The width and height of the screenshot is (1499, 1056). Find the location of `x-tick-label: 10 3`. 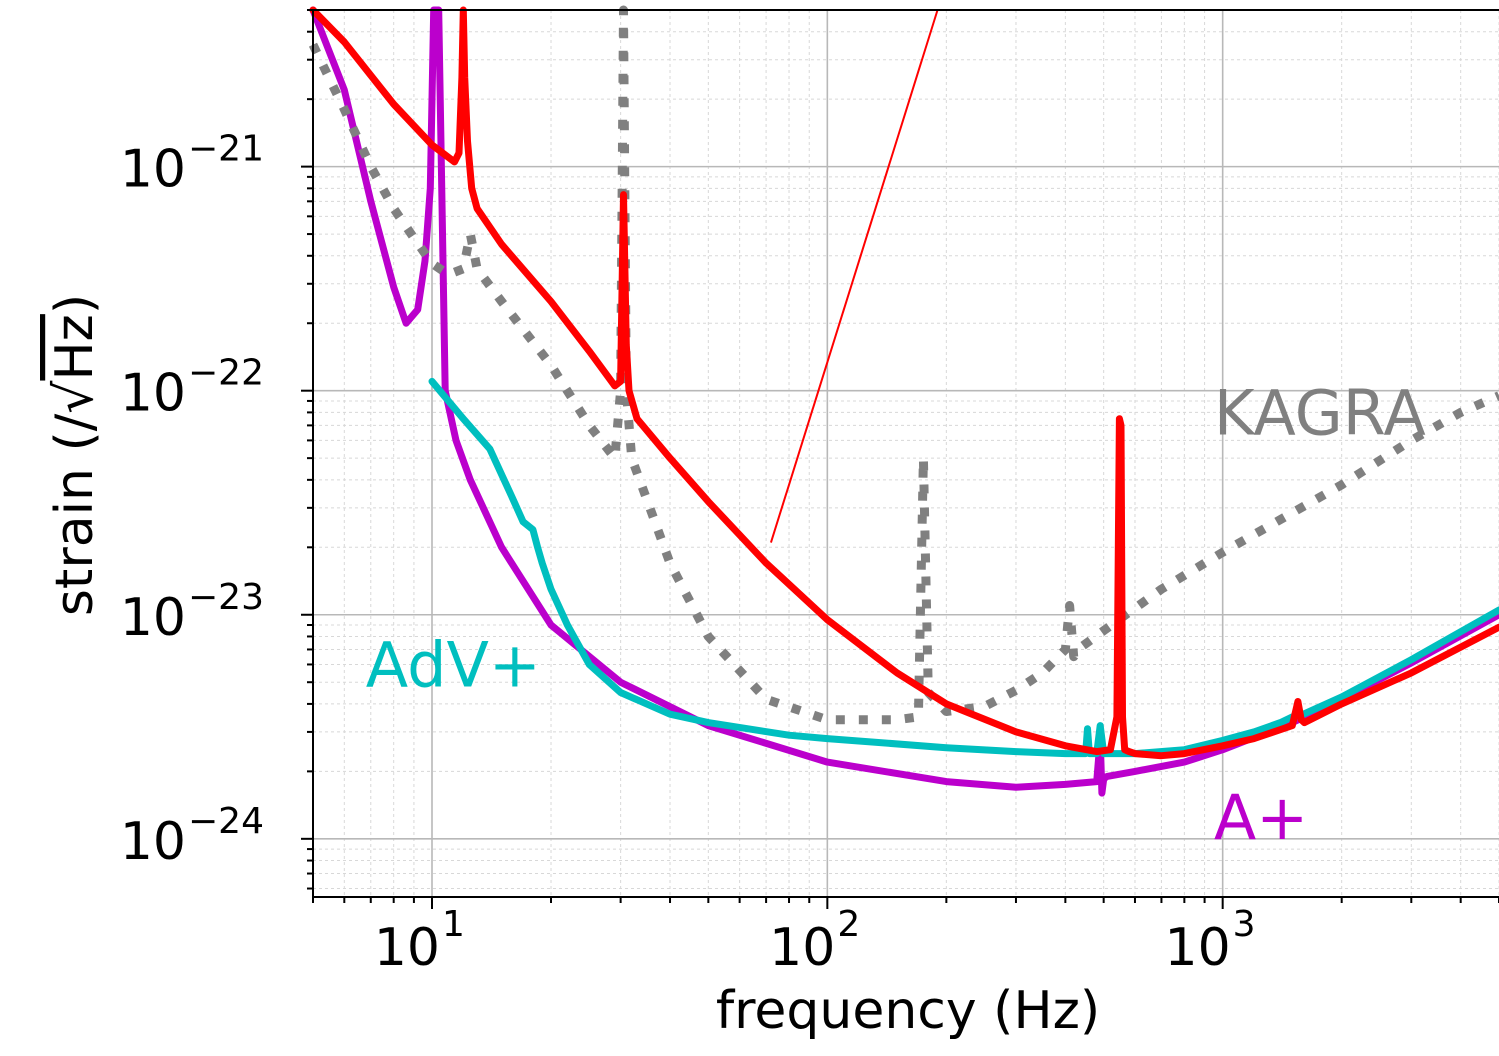

x-tick-label: 10 3 is located at coordinates (1210, 941).